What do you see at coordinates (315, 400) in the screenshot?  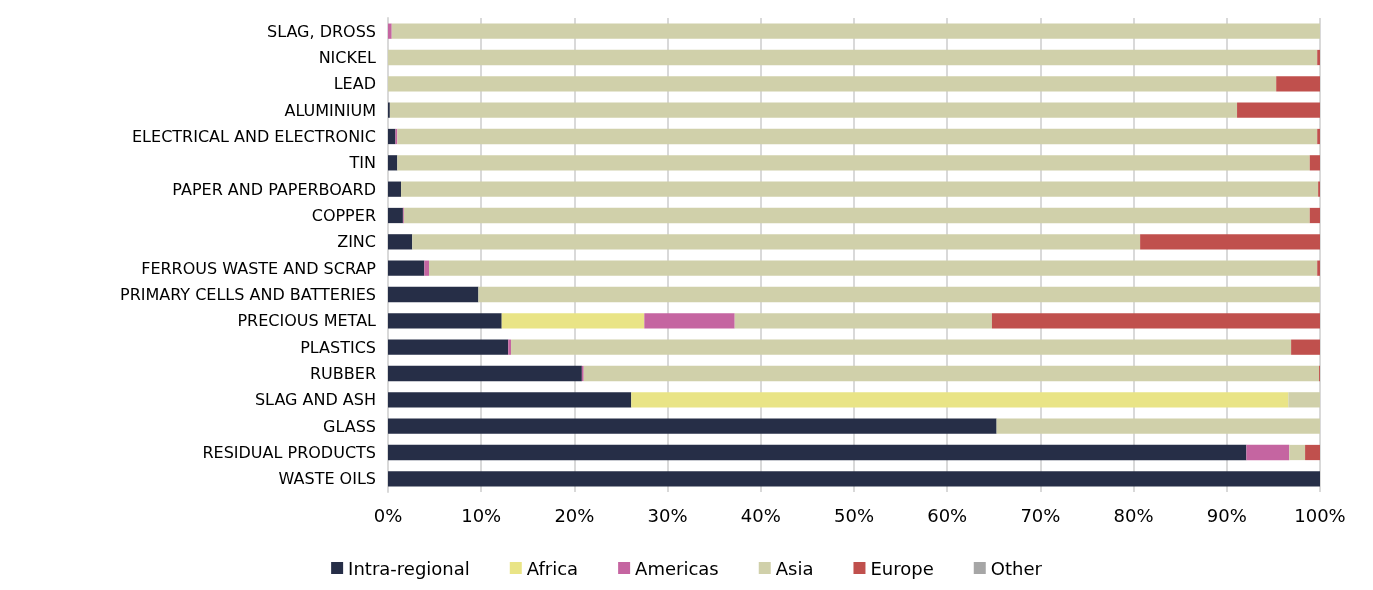 I see `y-tick-label: SLAG AND ASH` at bounding box center [315, 400].